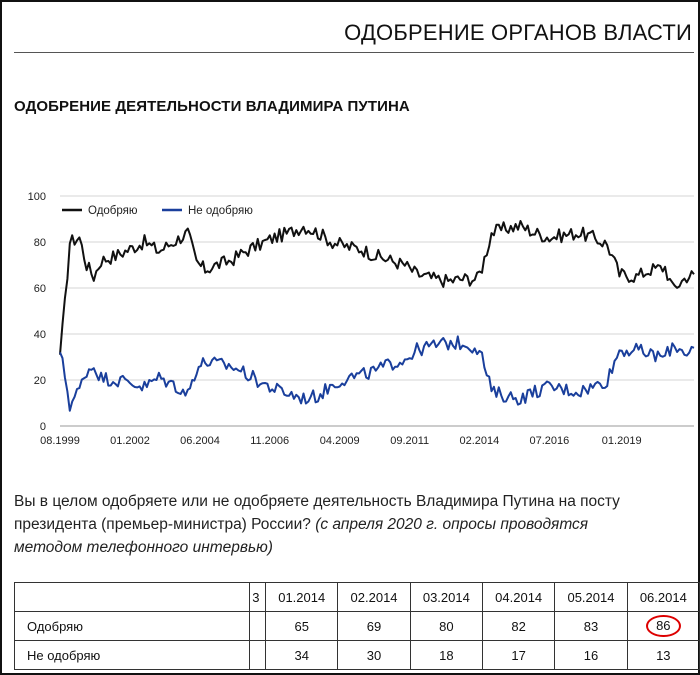 The height and width of the screenshot is (675, 700). I want to click on question-line-2-main: президента (премьер-министра) России?, so click(165, 524).